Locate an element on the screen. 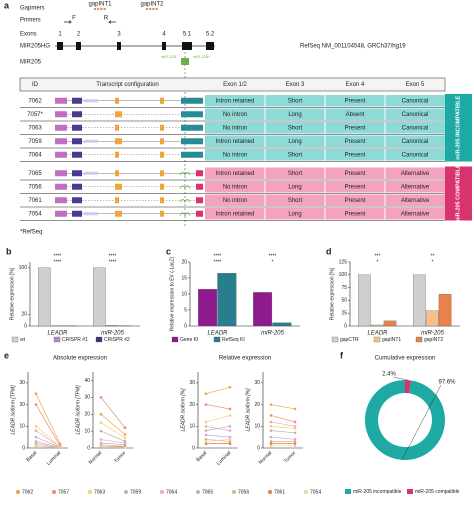 This screenshot has height=507, width=474. track-label: Gapmers is located at coordinates (32, 9).